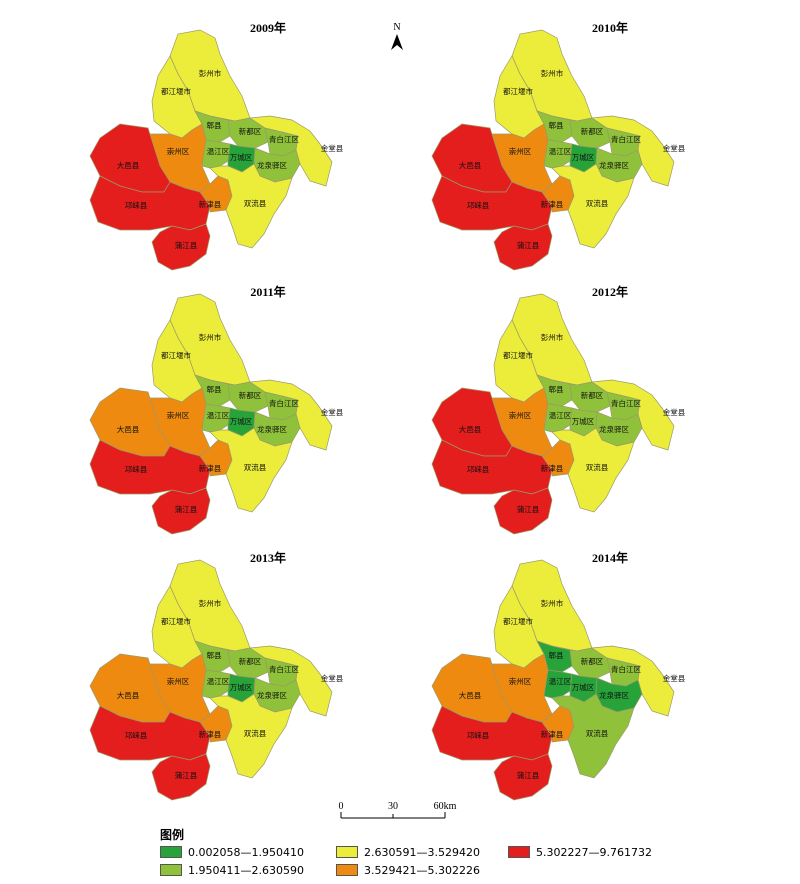 The image size is (800, 884). Describe the element at coordinates (397, 42) in the screenshot. I see `north-arrow-icon` at that location.